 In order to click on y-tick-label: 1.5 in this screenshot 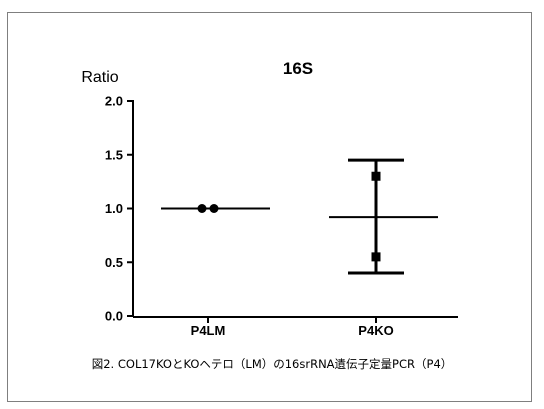, I will do `click(114, 154)`.